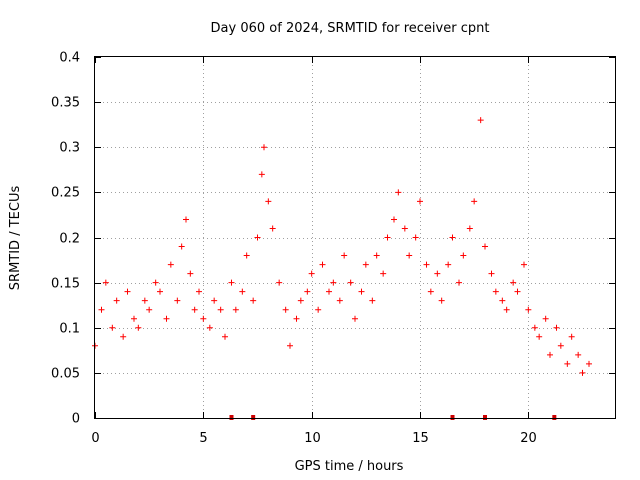 Image resolution: width=640 pixels, height=480 pixels. What do you see at coordinates (393, 417) in the screenshot?
I see `data-gap-markers` at bounding box center [393, 417].